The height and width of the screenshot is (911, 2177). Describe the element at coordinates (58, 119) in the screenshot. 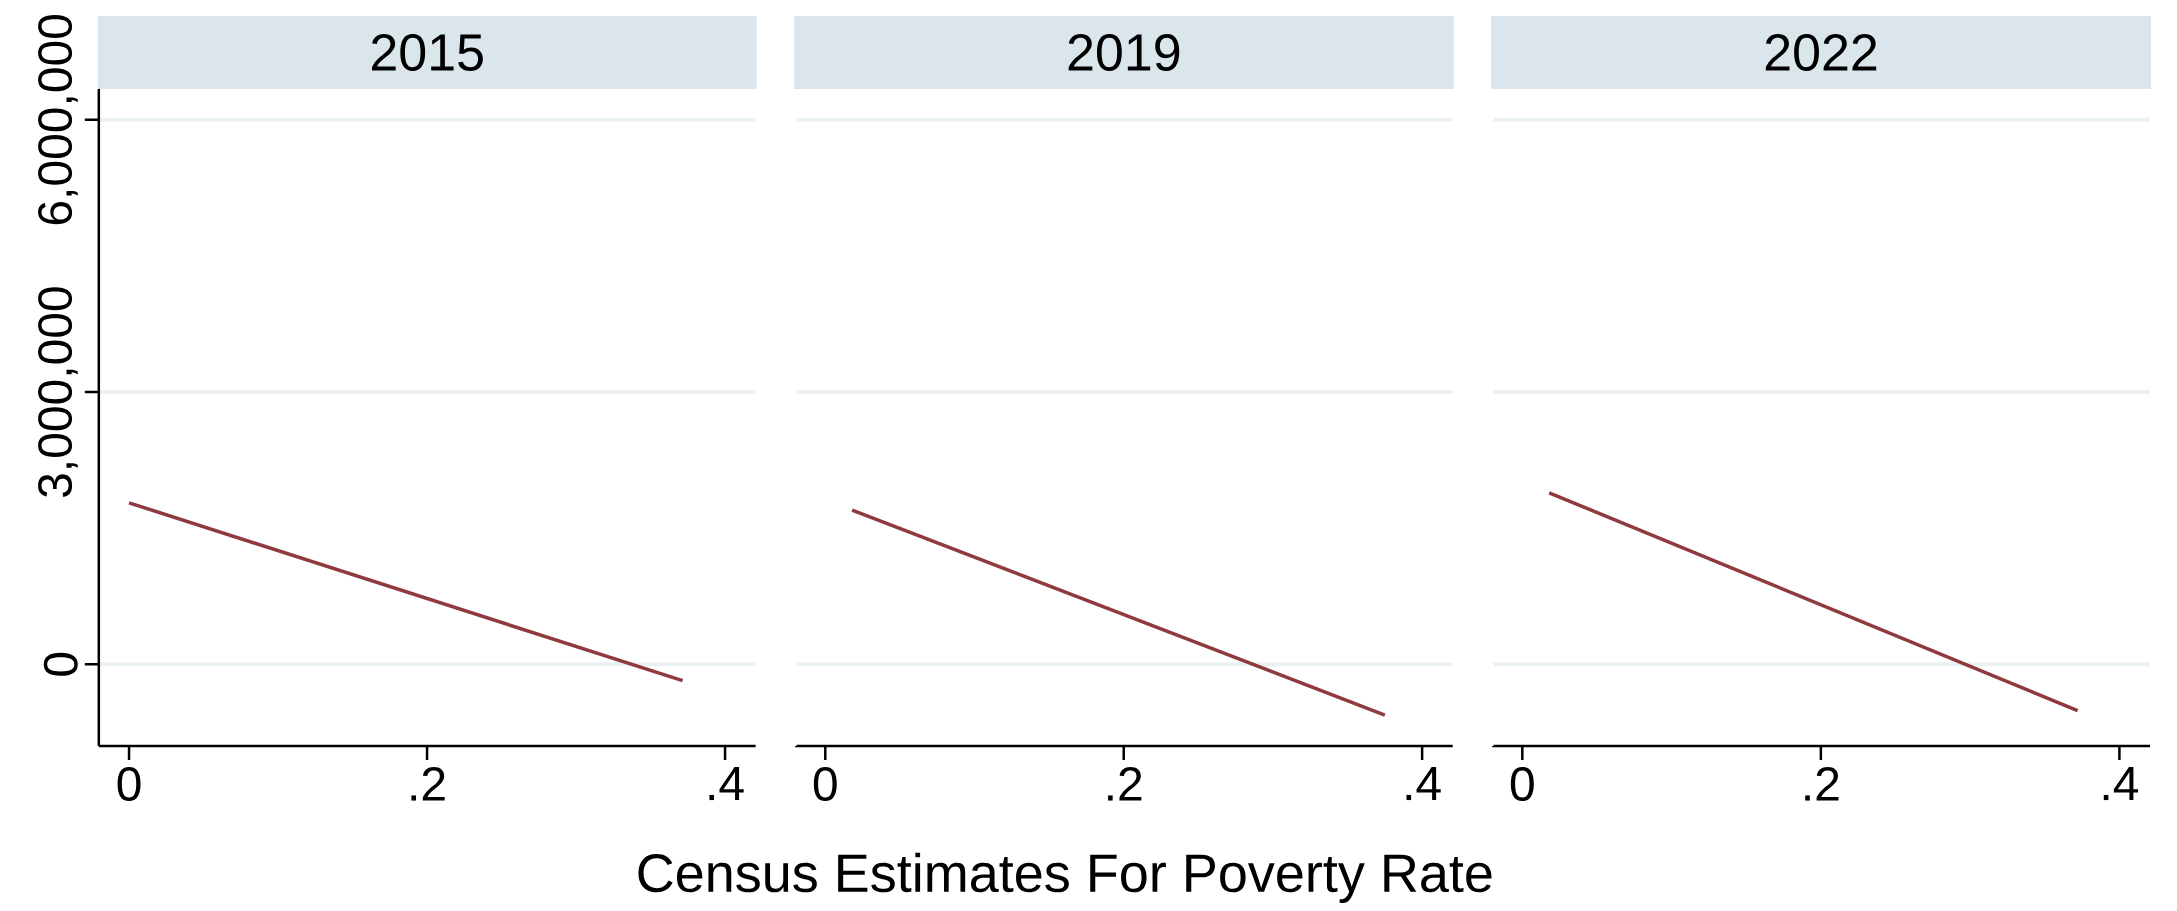

I see `y-tick-label: 6,000,000` at that location.